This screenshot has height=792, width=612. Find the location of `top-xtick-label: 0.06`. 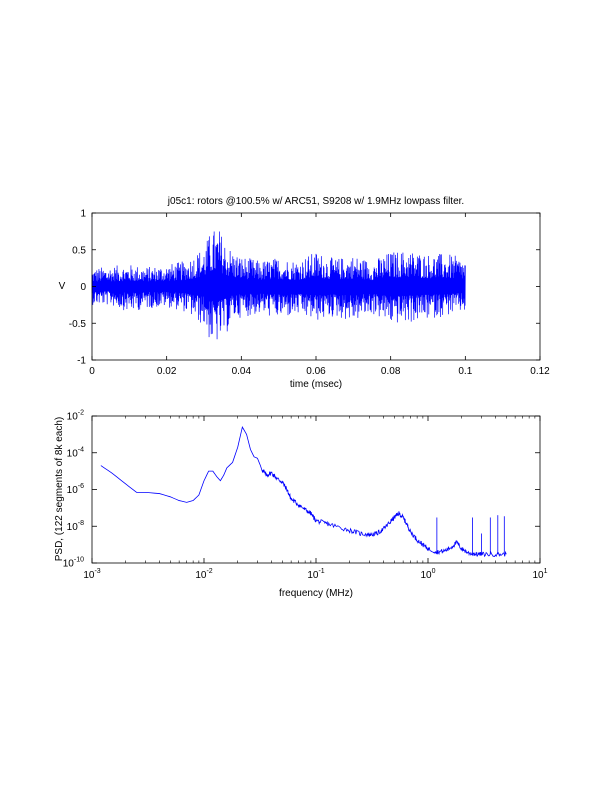

top-xtick-label: 0.06 is located at coordinates (316, 371).